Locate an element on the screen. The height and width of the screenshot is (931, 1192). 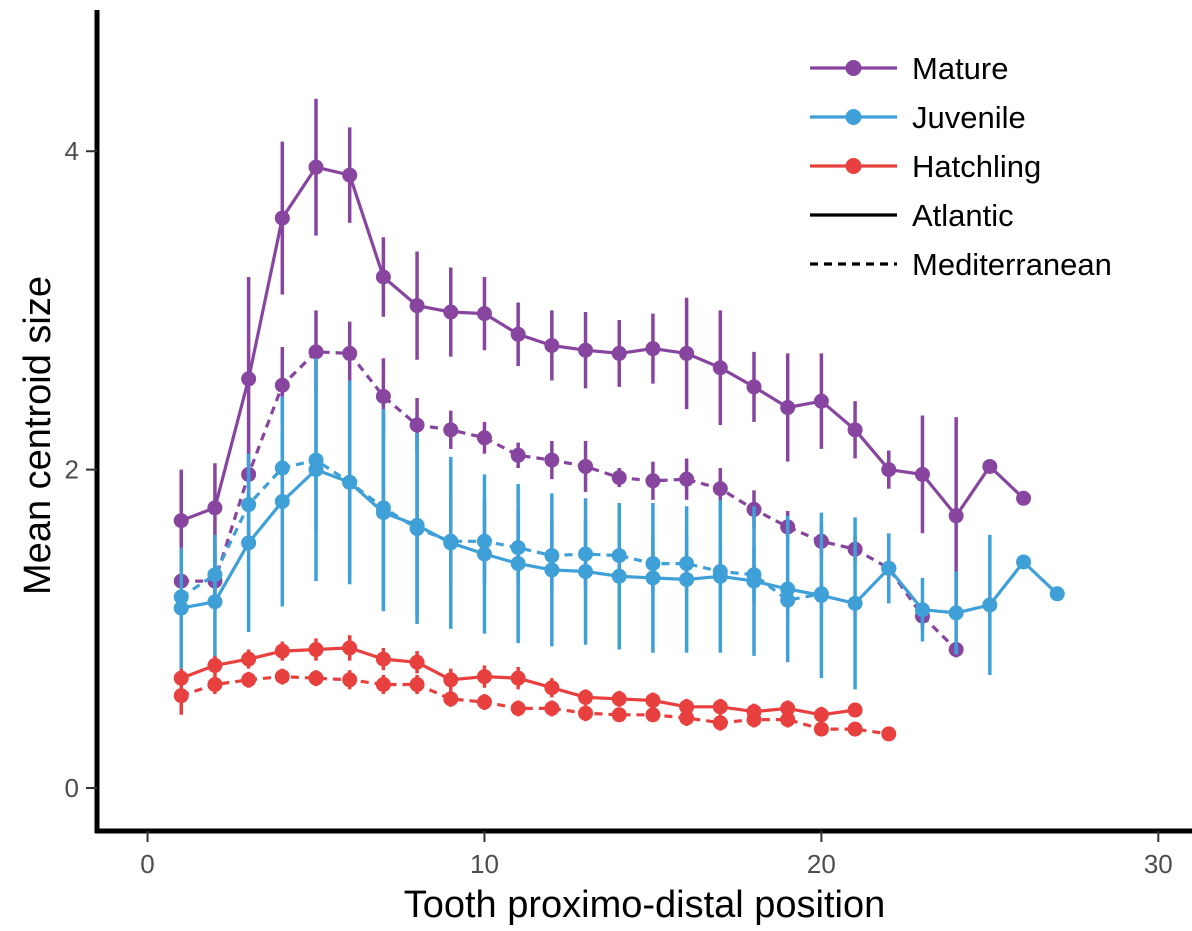
legend-item-mediterranean: Mediterranean is located at coordinates (961, 264).